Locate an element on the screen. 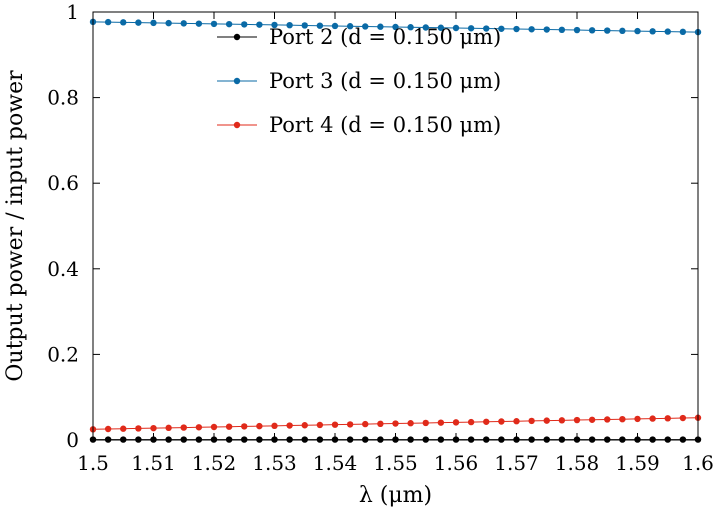 The image size is (717, 511). x-tick-label: 1.54 is located at coordinates (335, 463).